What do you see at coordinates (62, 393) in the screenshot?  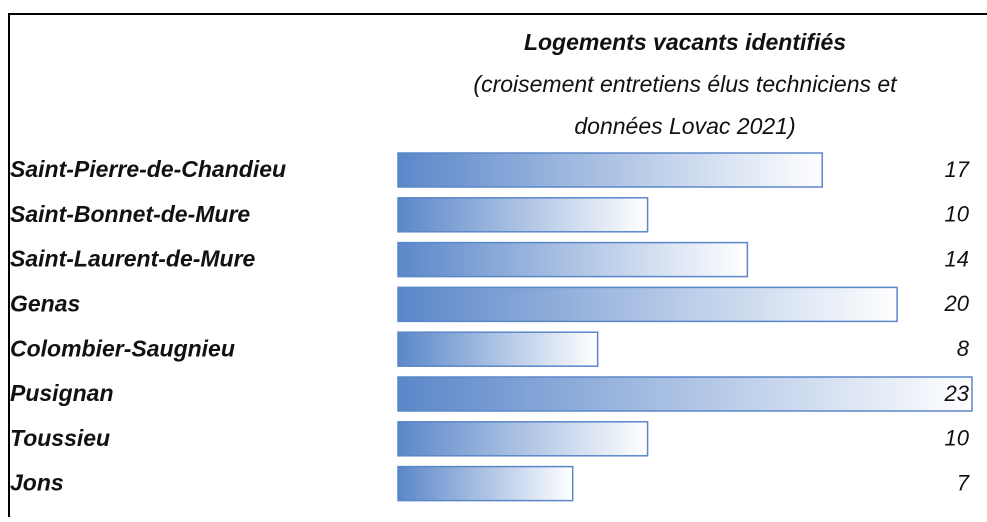 I see `row-label: Pusignan` at bounding box center [62, 393].